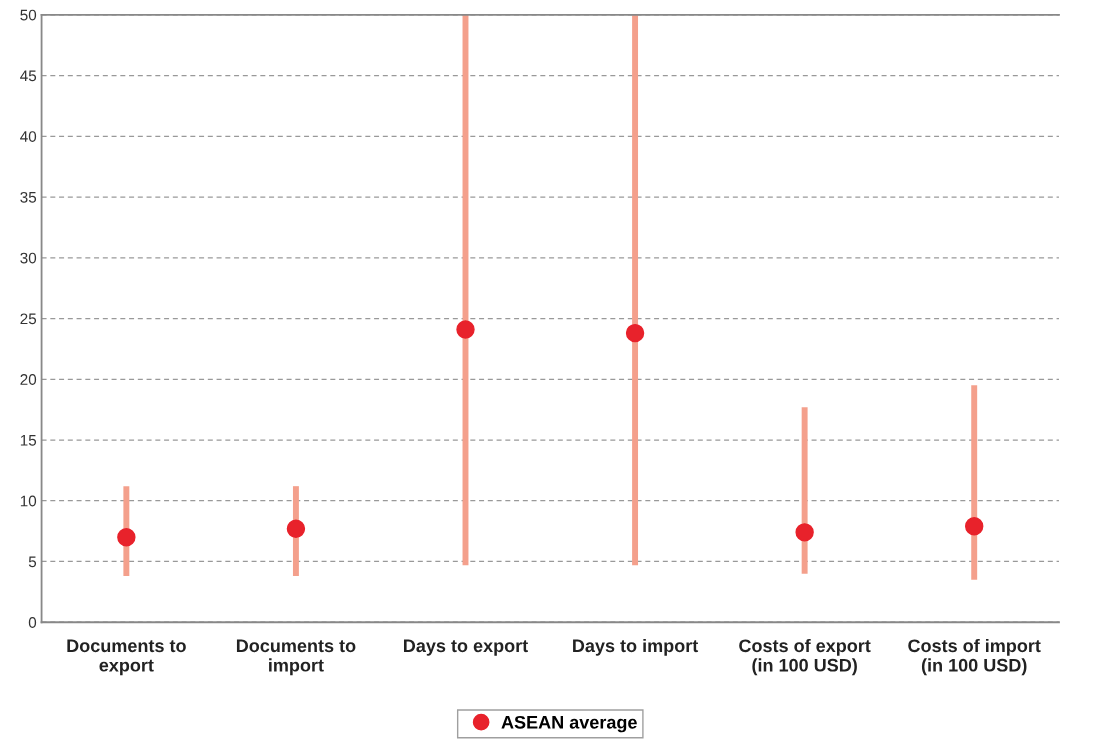 Image resolution: width=1094 pixels, height=739 pixels. I want to click on y-tick-label: 30, so click(28, 258).